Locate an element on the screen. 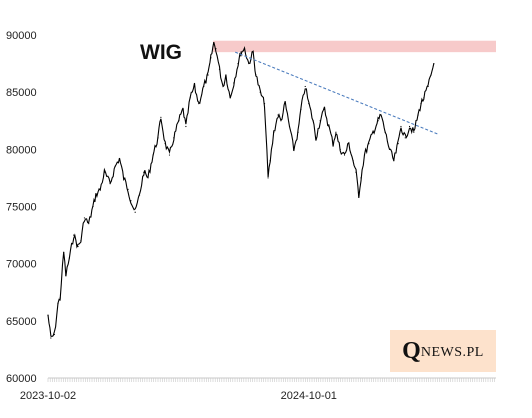 The width and height of the screenshot is (532, 418). y-tick-label: 75000 is located at coordinates (21, 208).